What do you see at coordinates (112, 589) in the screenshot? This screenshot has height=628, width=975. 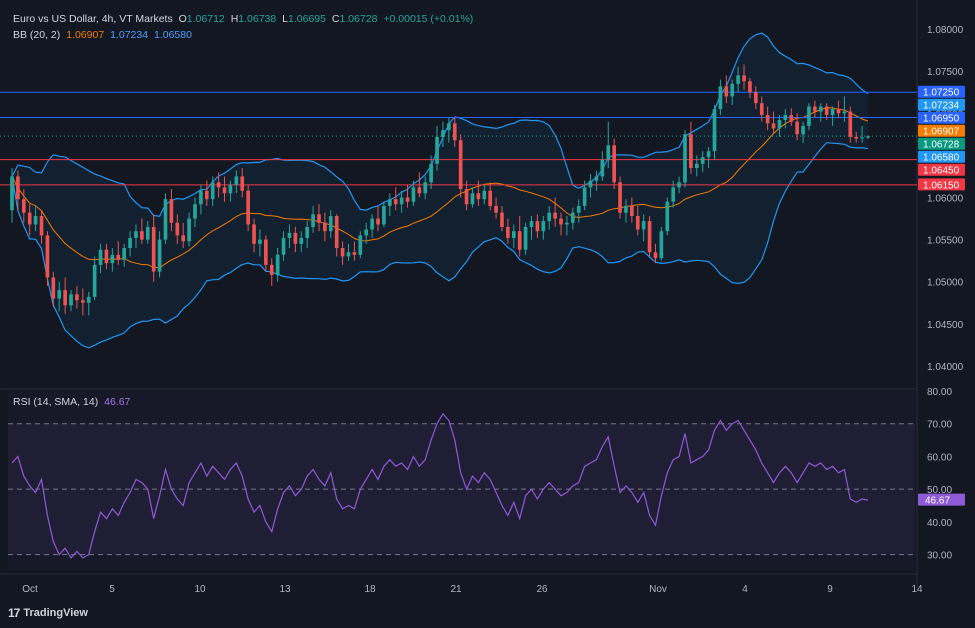 I see `time-tick-label: 5` at bounding box center [112, 589].